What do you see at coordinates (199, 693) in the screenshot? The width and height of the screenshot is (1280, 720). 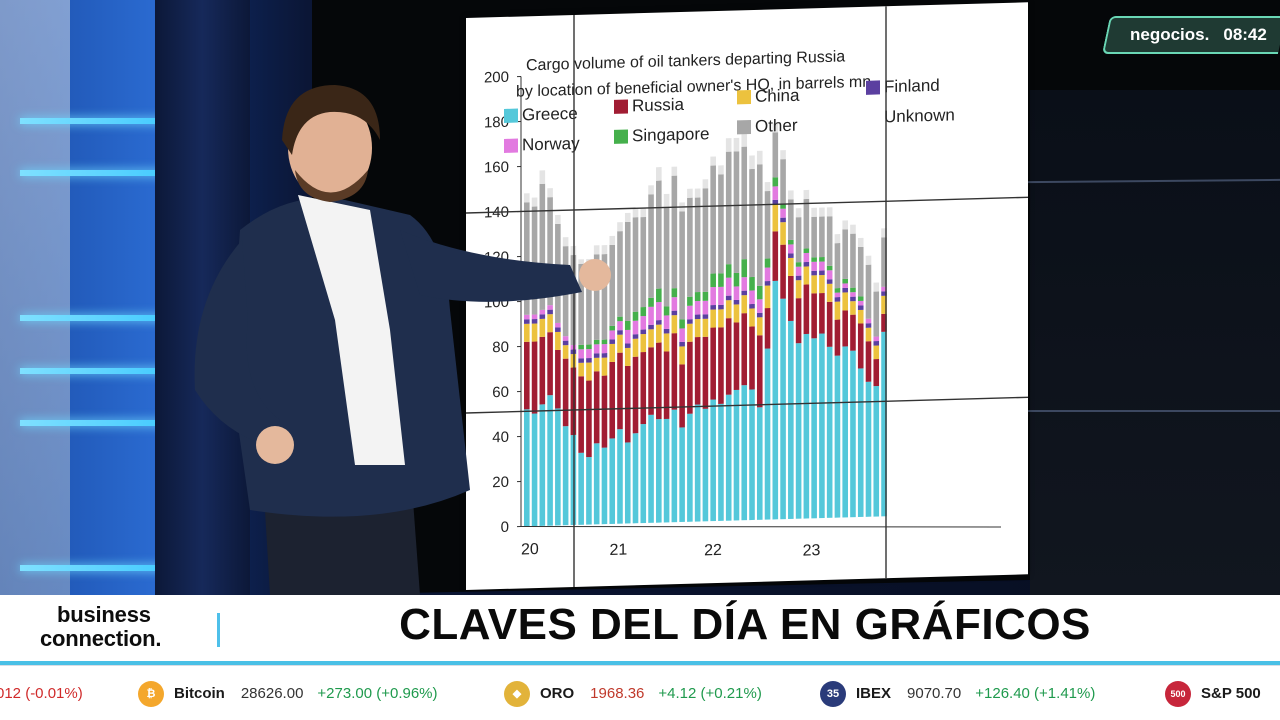 I see `ticker-name: Bitcoin` at bounding box center [199, 693].